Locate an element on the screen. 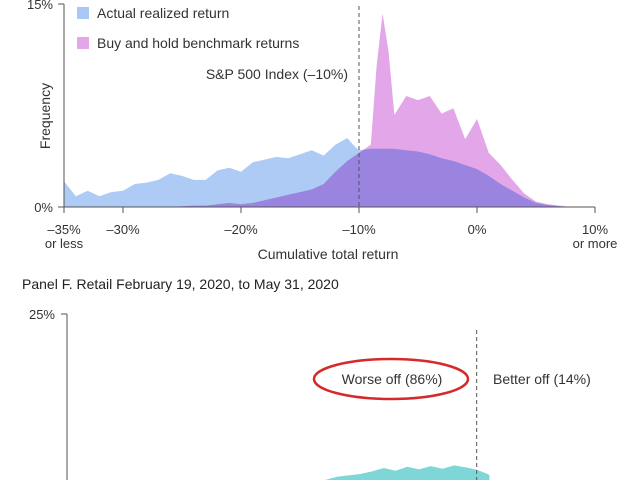  top-x-tick-label: –35% is located at coordinates (64, 229).